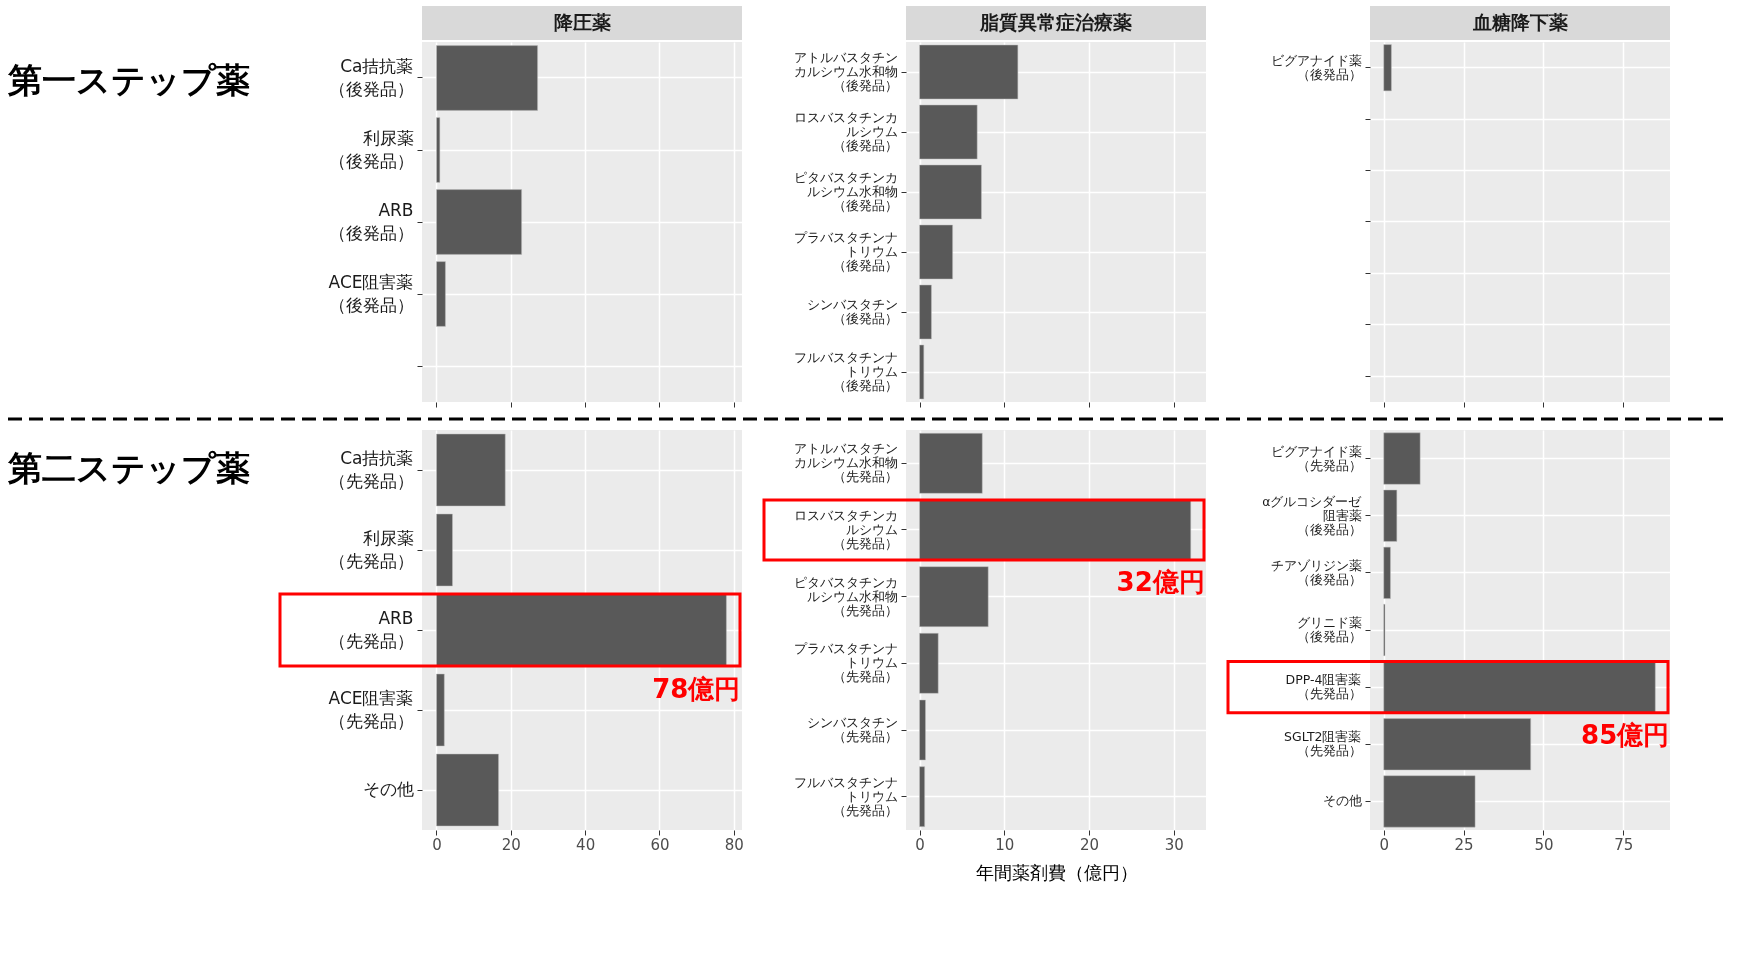 Image resolution: width=1738 pixels, height=958 pixels. What do you see at coordinates (845, 596) in the screenshot?
I see `y-tick-label: ピタバスタチンカルシウム水和物（先発品）` at bounding box center [845, 596].